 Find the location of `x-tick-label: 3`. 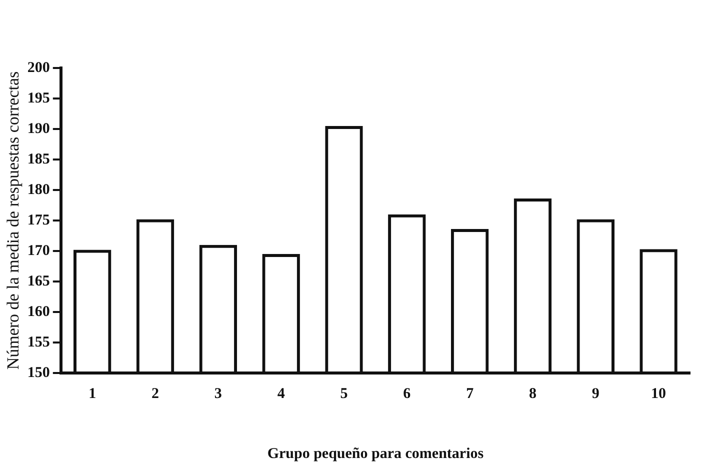

x-tick-label: 3 is located at coordinates (218, 394).